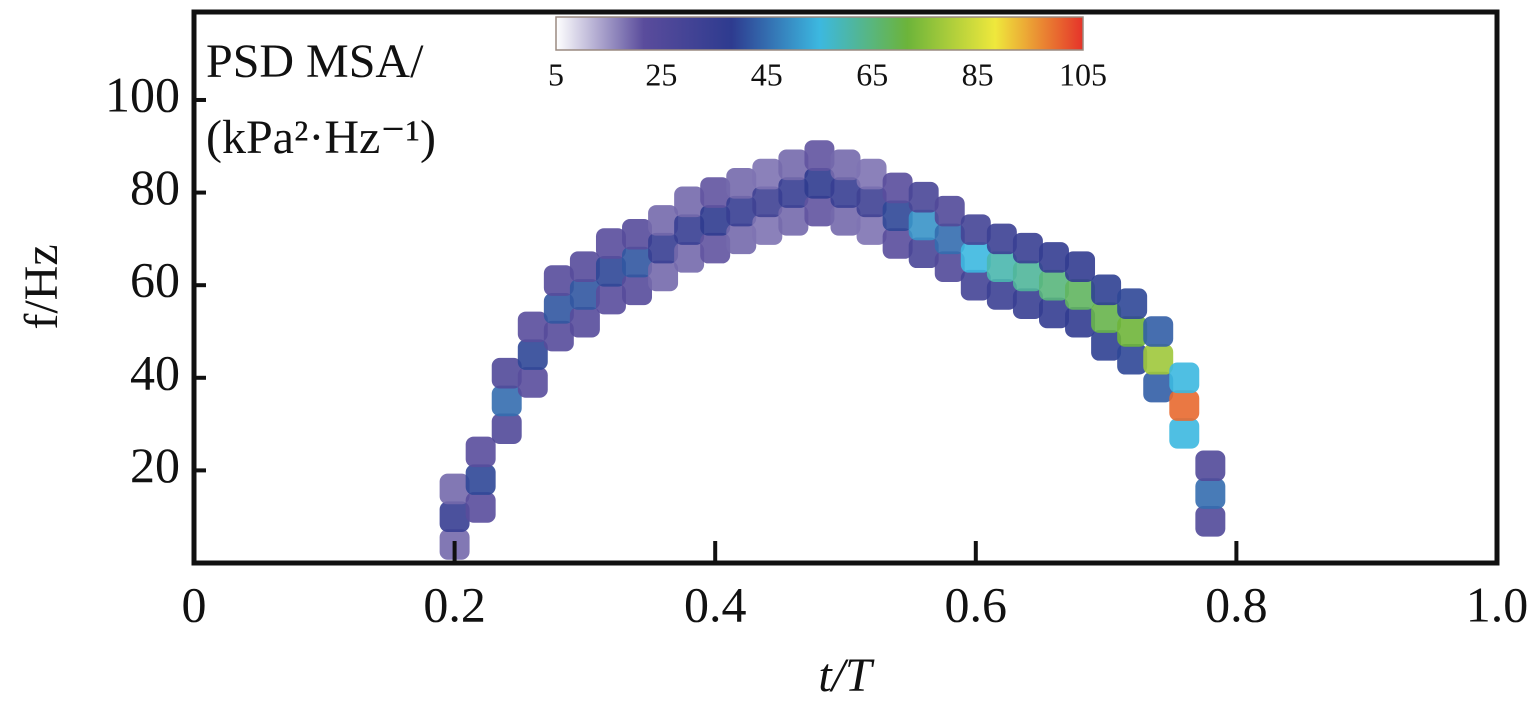  I want to click on y-tick-label: 60, so click(155, 280).